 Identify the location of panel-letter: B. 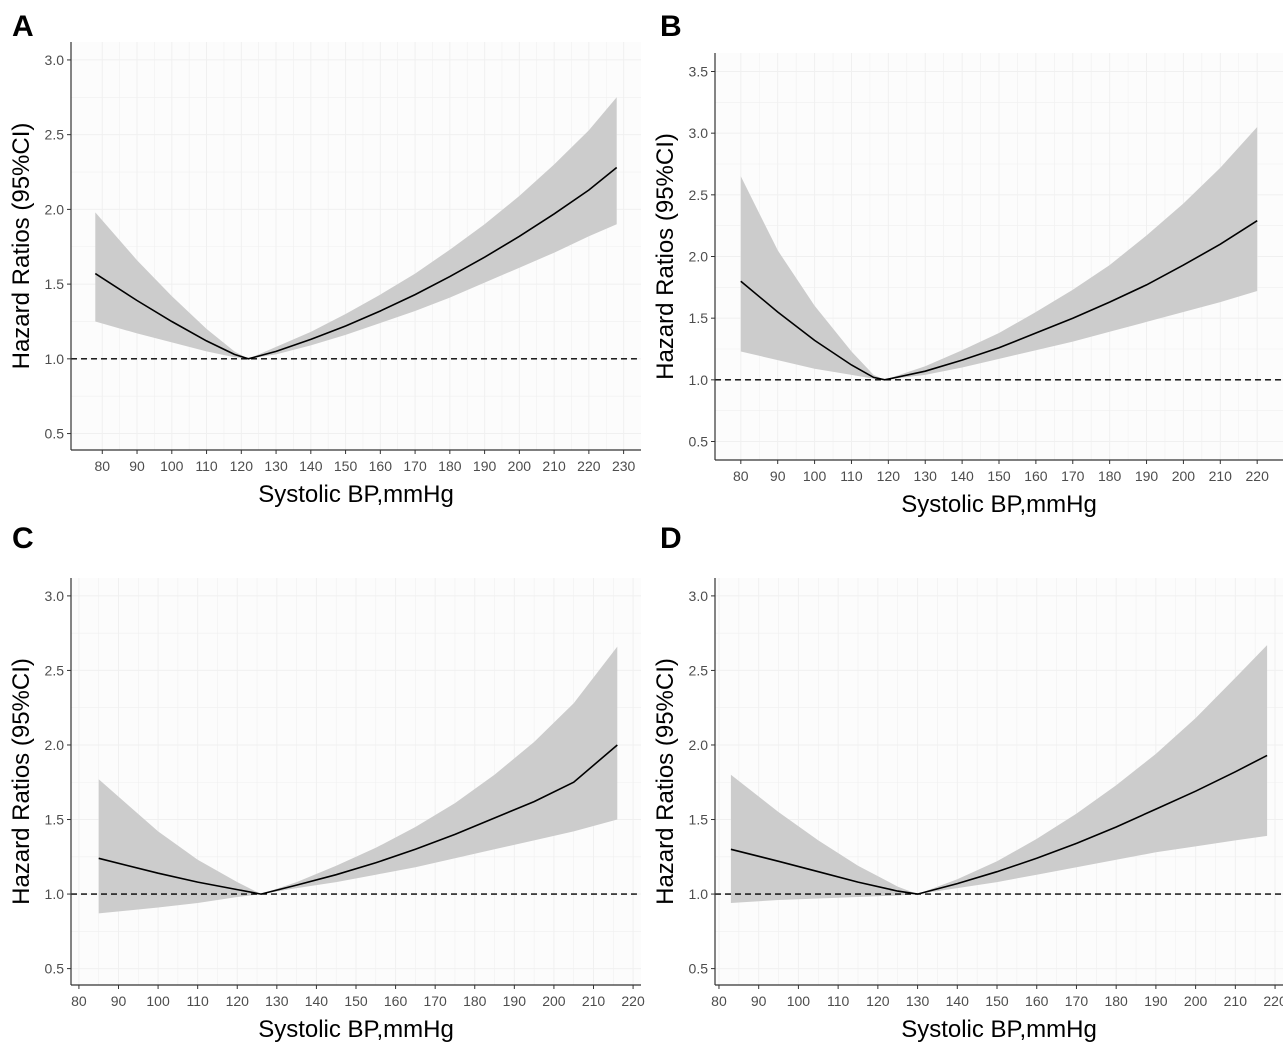
(671, 26).